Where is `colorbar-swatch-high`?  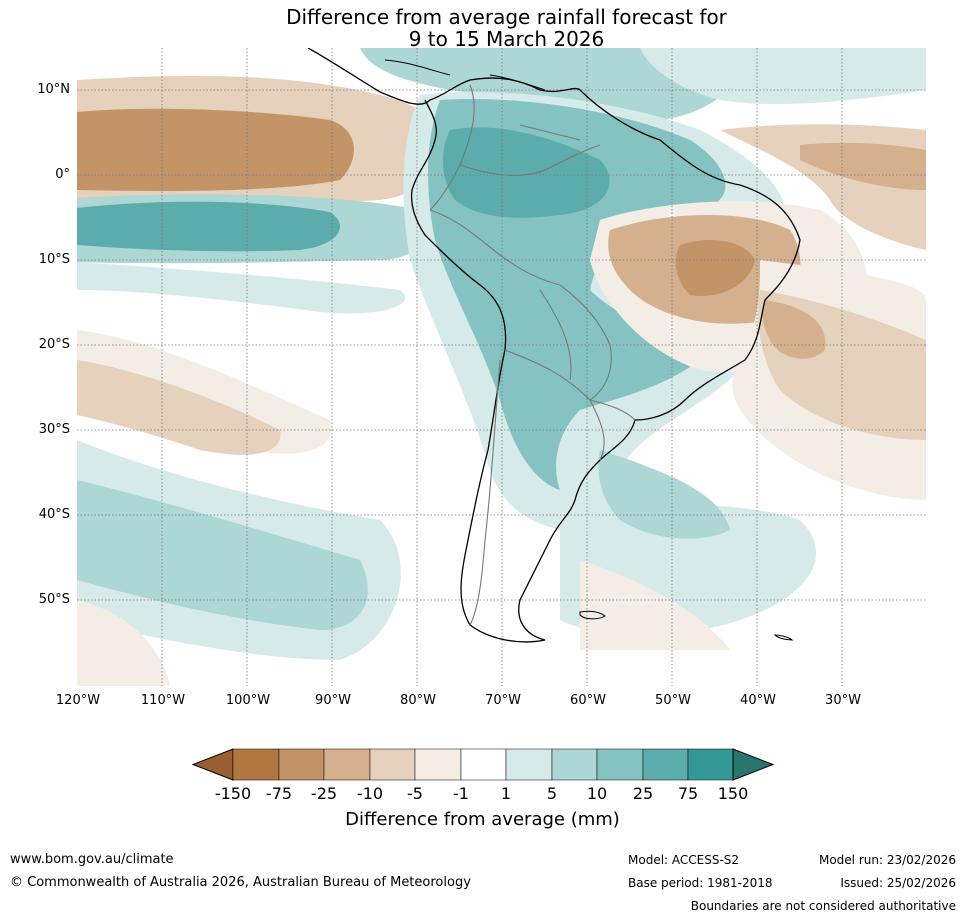
colorbar-swatch-high is located at coordinates (753, 764).